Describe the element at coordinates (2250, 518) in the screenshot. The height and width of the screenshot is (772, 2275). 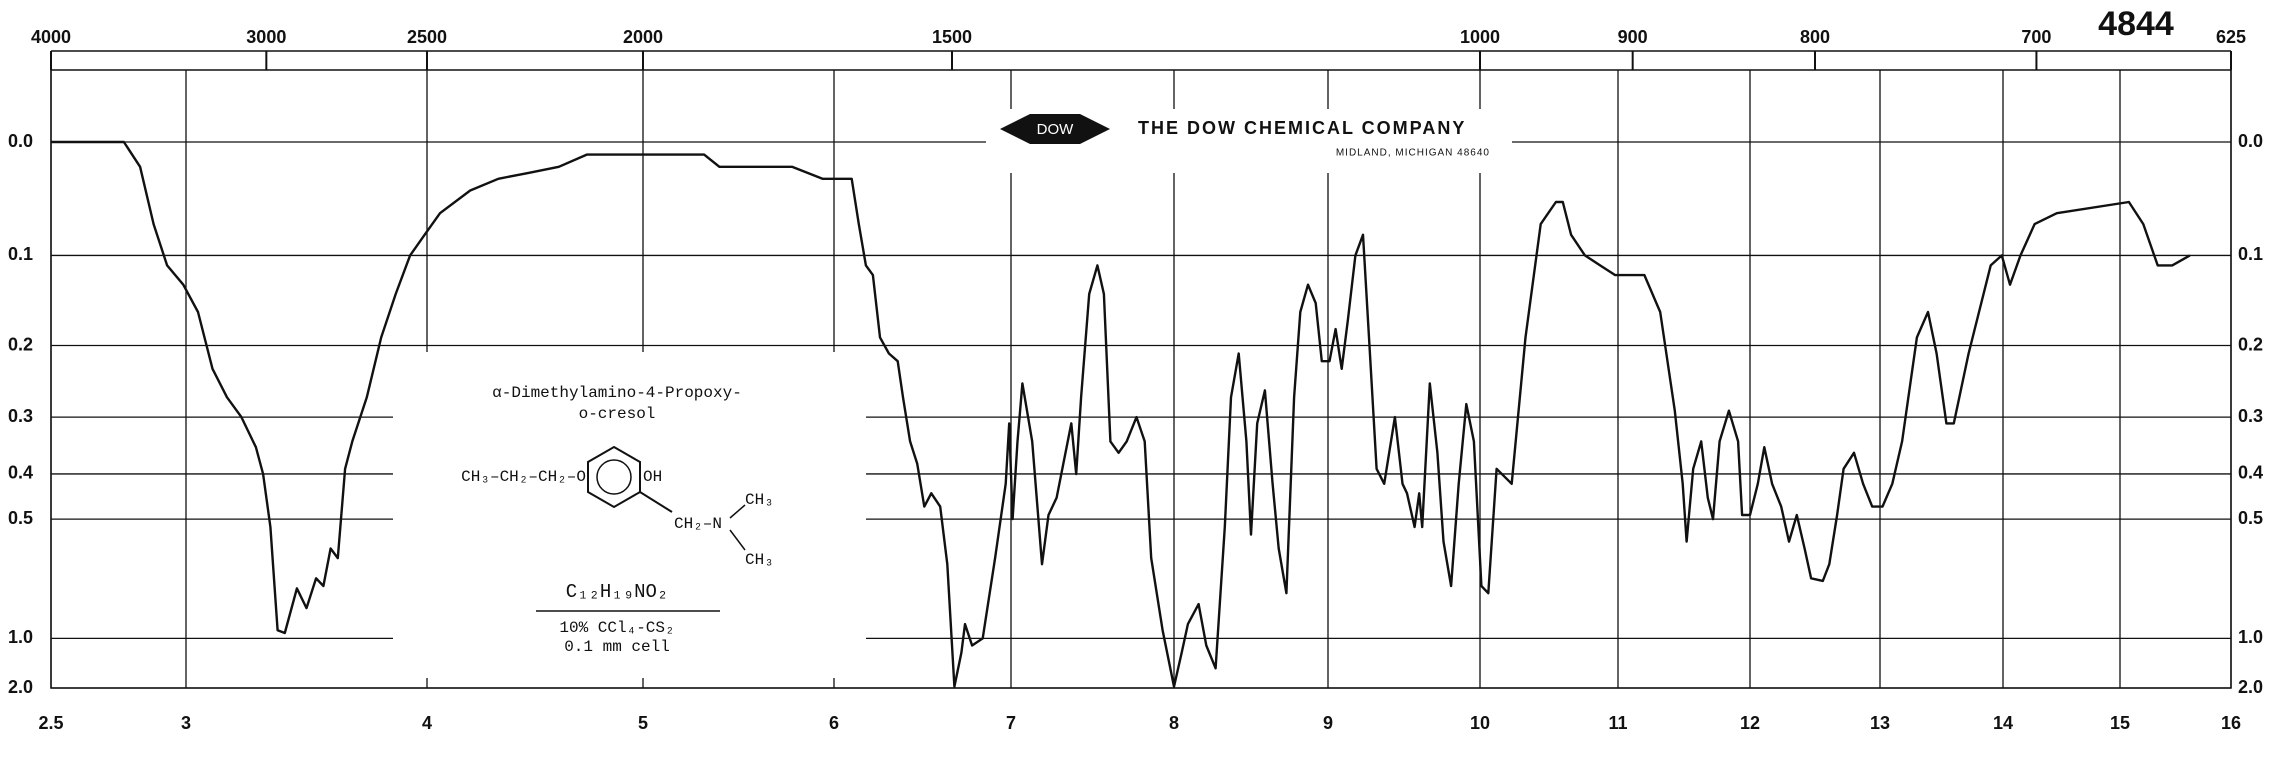
I see `y2-tick-label: 0.5` at that location.